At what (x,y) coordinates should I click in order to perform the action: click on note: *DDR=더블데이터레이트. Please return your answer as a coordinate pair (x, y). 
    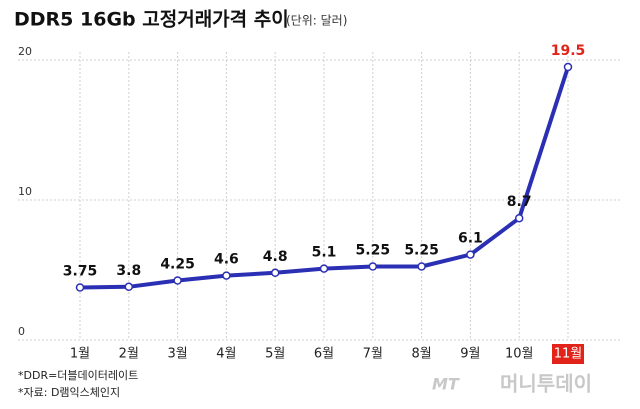
    Looking at the image, I should click on (78, 375).